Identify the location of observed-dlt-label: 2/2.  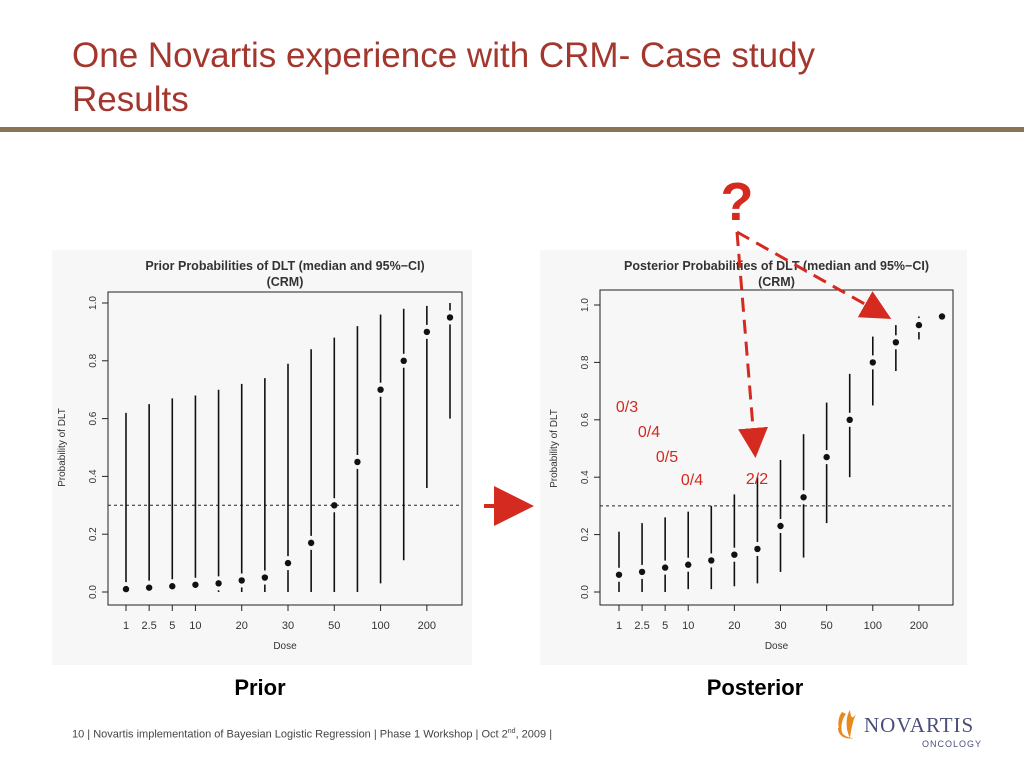
(757, 479).